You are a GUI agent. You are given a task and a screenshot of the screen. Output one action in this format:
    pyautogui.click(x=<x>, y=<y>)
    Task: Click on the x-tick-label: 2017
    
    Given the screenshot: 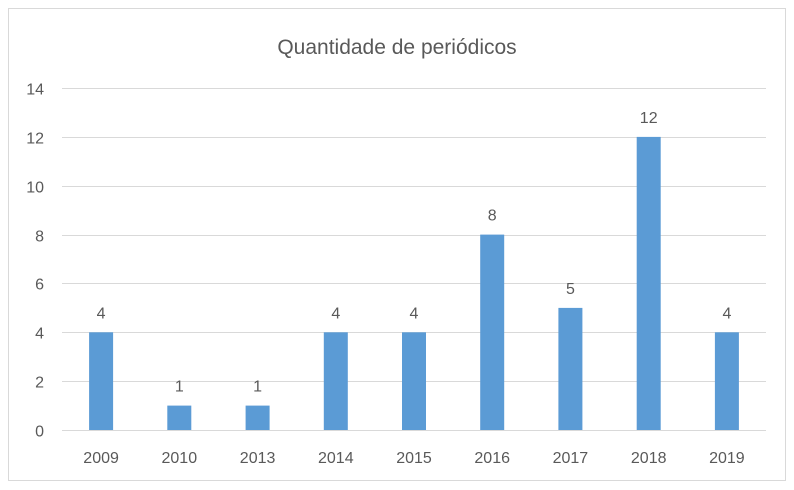 What is the action you would take?
    pyautogui.click(x=571, y=458)
    